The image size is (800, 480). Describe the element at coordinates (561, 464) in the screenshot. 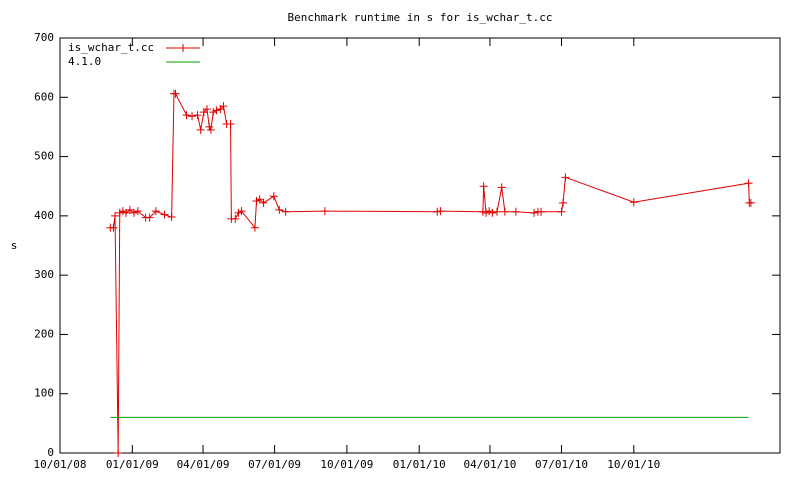

I see `x-tick-label: 07/01/10` at that location.